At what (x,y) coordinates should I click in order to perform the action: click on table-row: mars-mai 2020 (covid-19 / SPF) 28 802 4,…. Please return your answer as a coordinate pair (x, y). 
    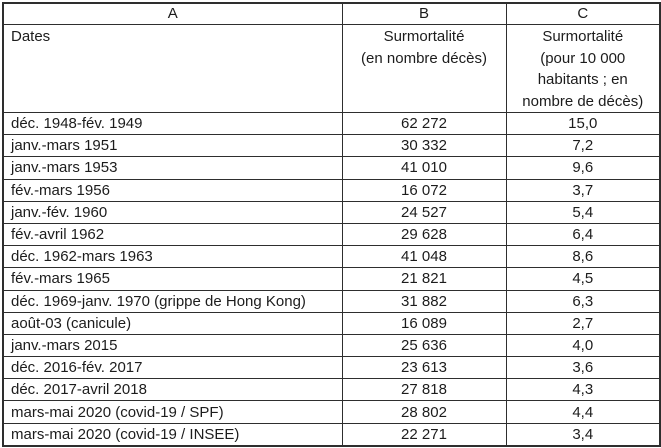
    Looking at the image, I should click on (331, 412).